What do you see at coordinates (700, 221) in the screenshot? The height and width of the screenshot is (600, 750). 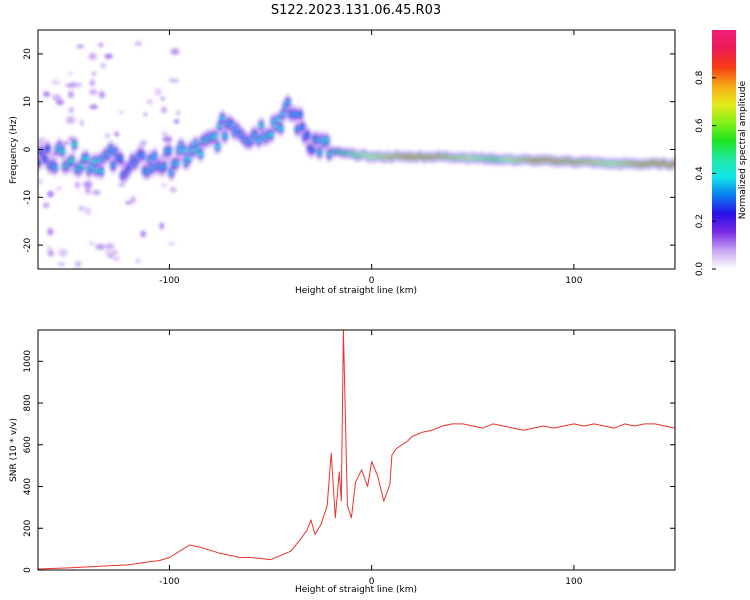 I see `colorbar-tick-label: 0.2` at bounding box center [700, 221].